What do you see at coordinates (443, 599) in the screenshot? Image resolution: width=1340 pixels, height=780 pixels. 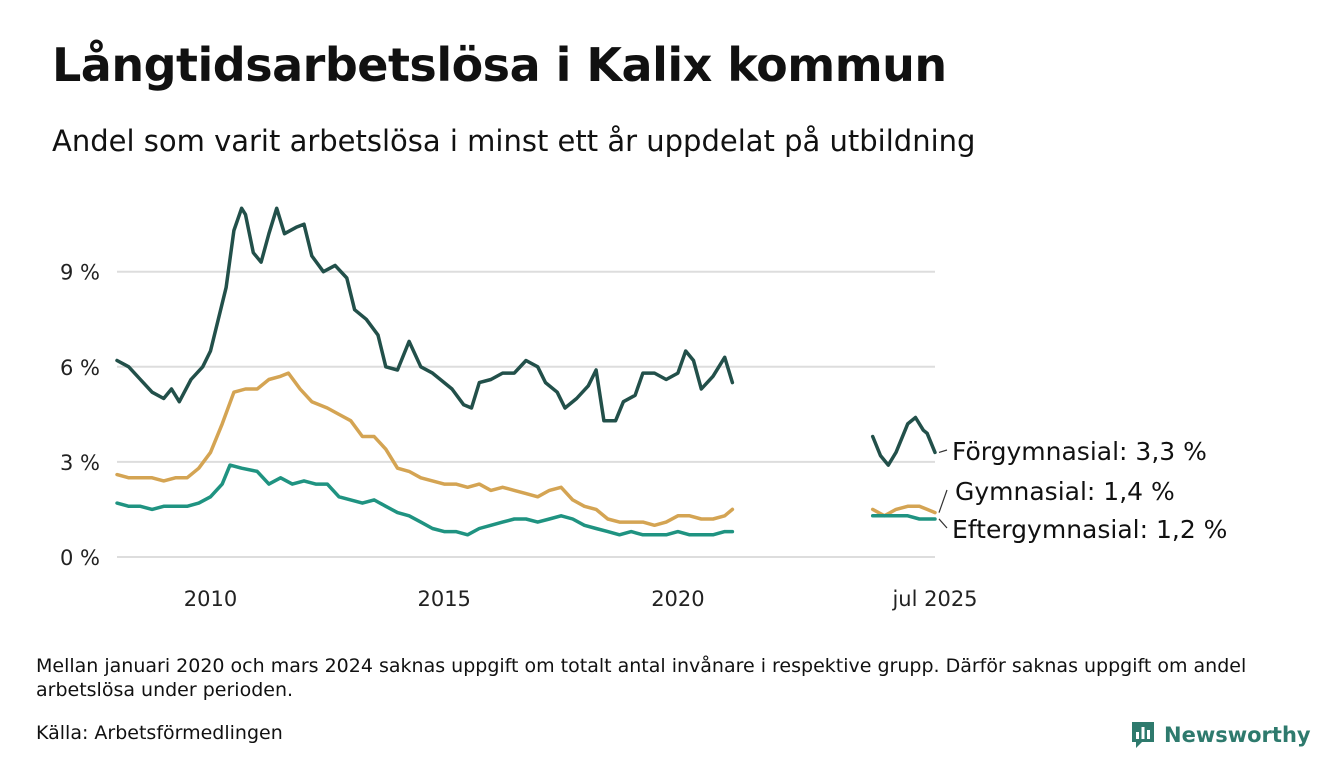 I see `x-tick-label: 2015` at bounding box center [443, 599].